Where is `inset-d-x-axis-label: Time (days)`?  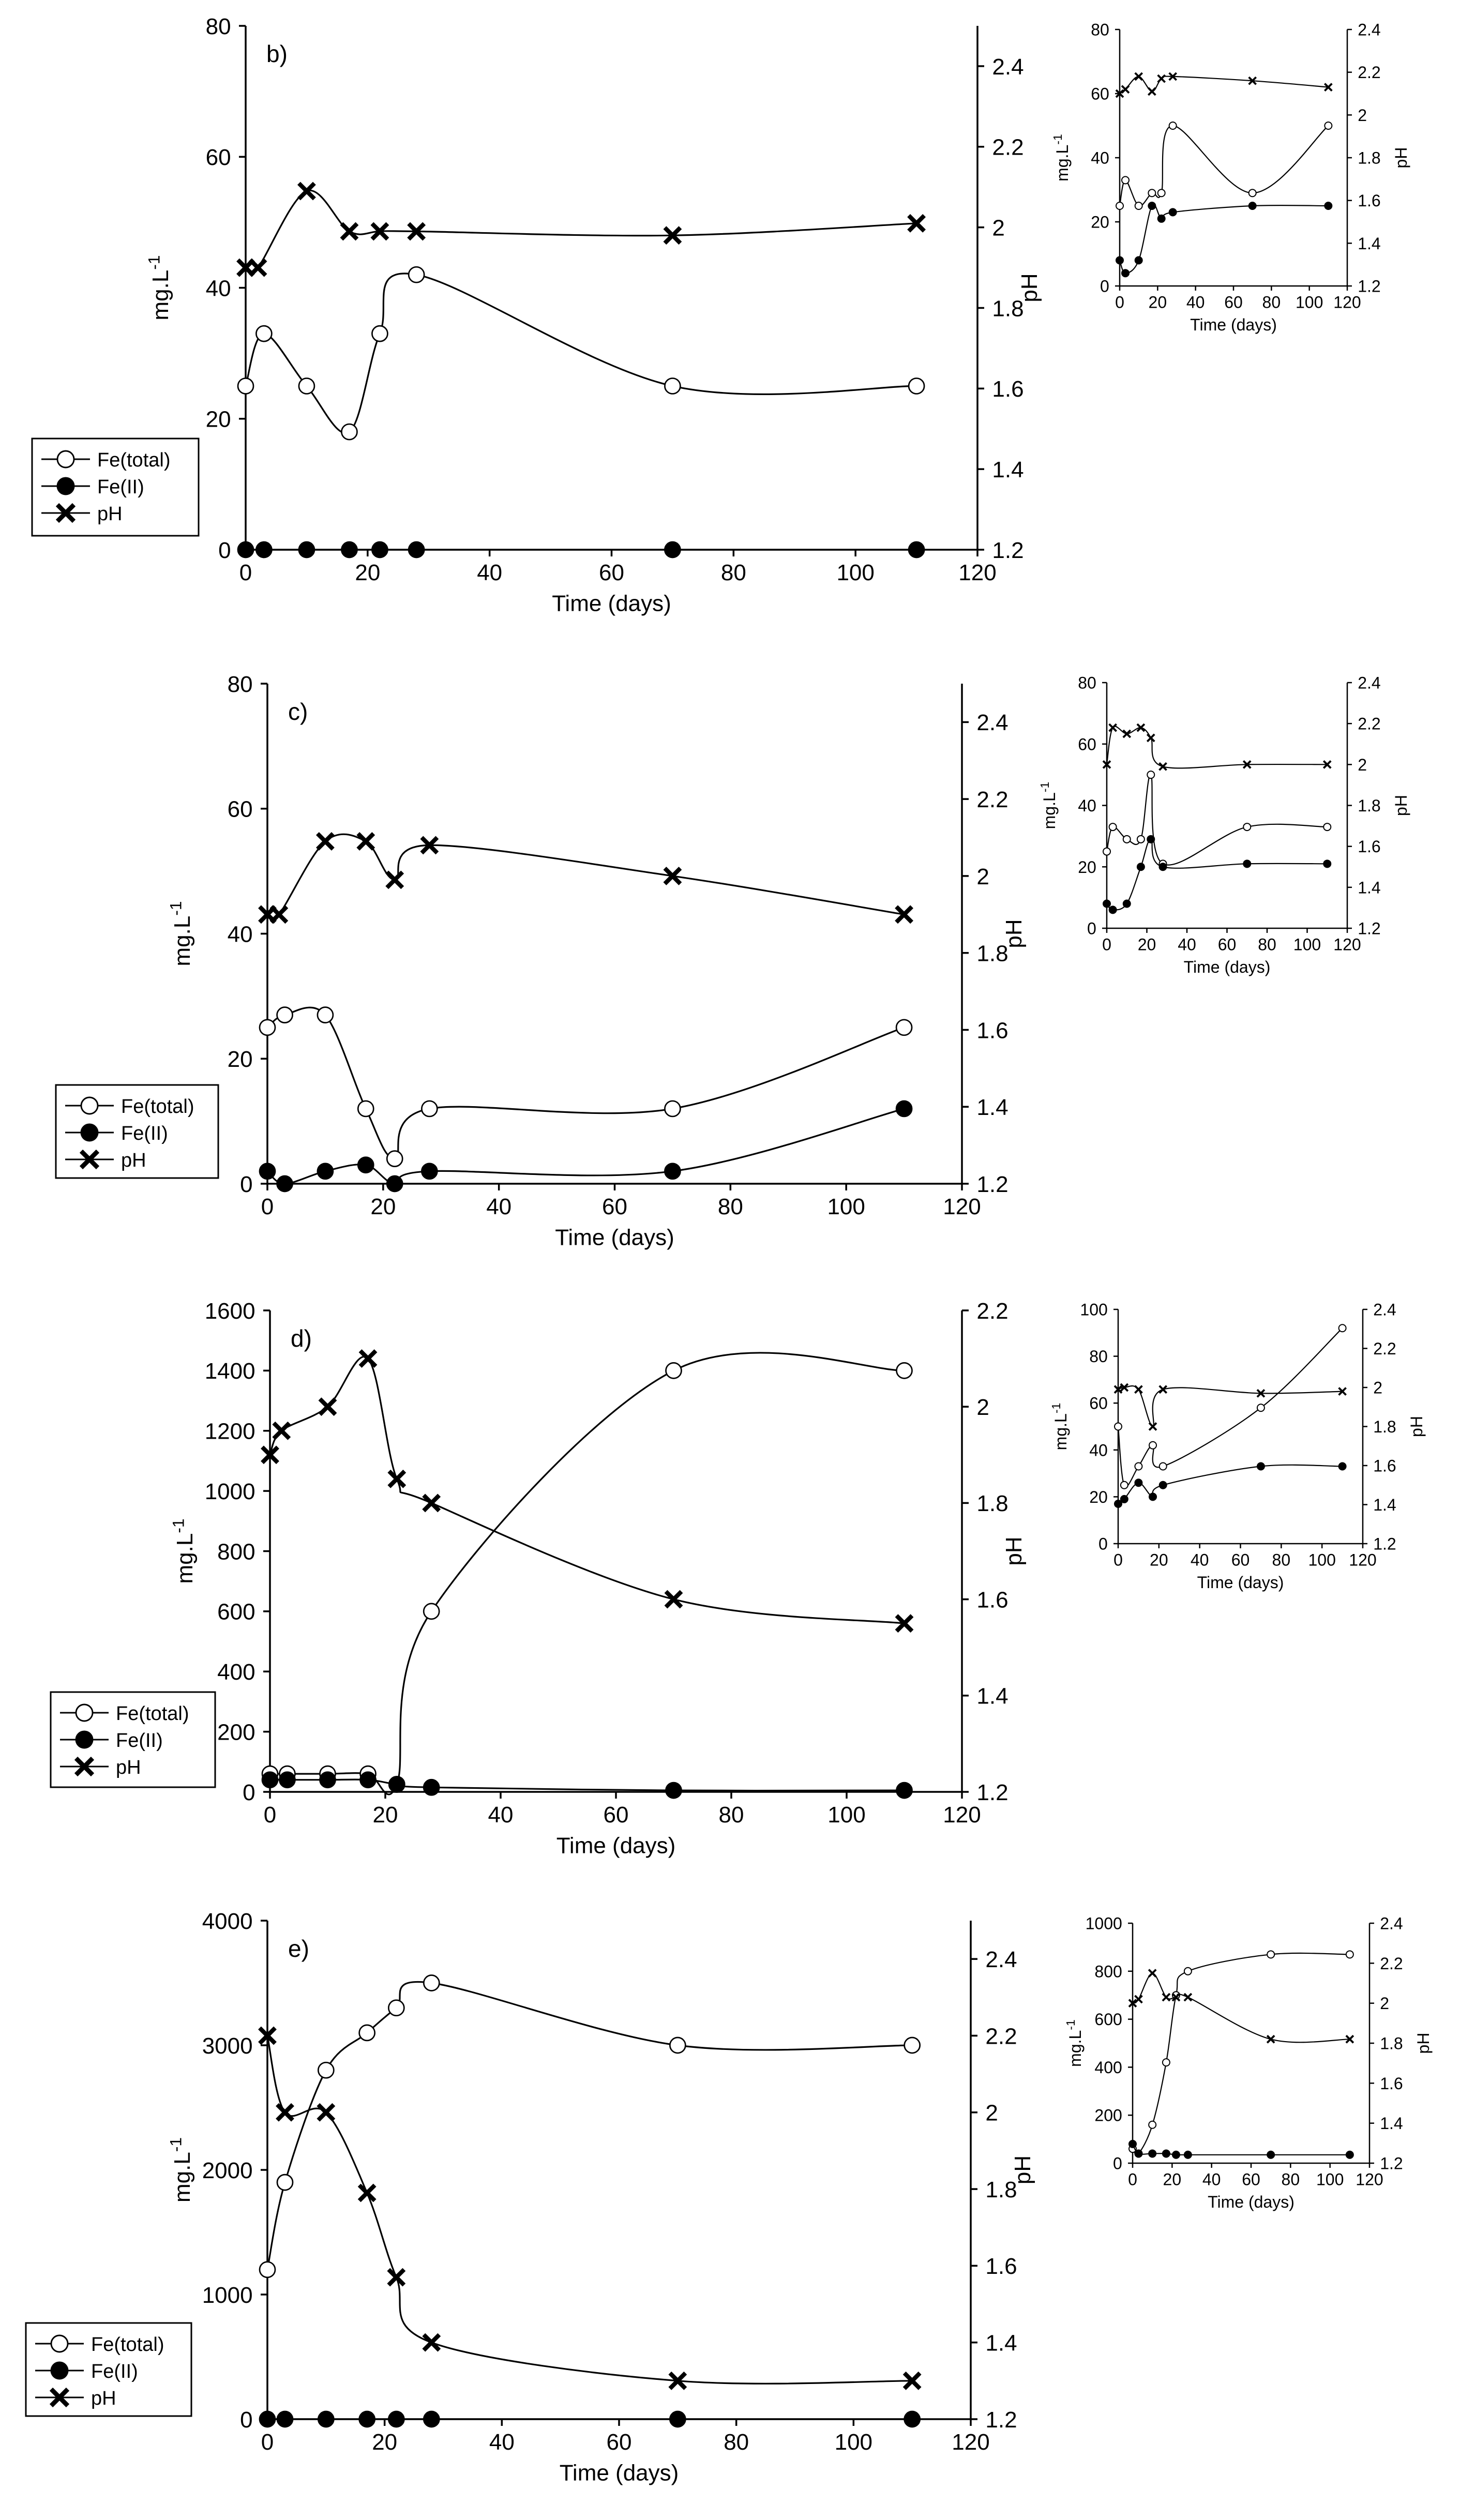
inset-d-x-axis-label: Time (days) is located at coordinates (1240, 1582).